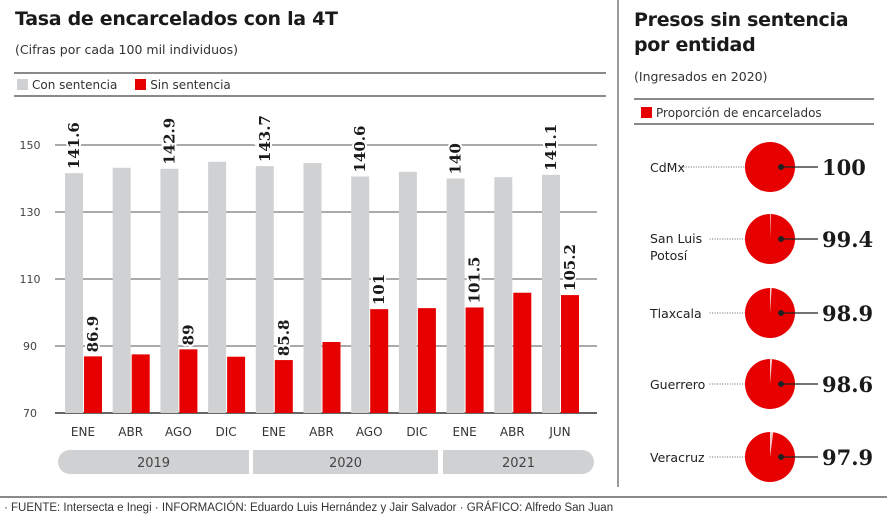 The width and height of the screenshot is (887, 521). What do you see at coordinates (310, 96) in the screenshot?
I see `legend-bottom-rule` at bounding box center [310, 96].